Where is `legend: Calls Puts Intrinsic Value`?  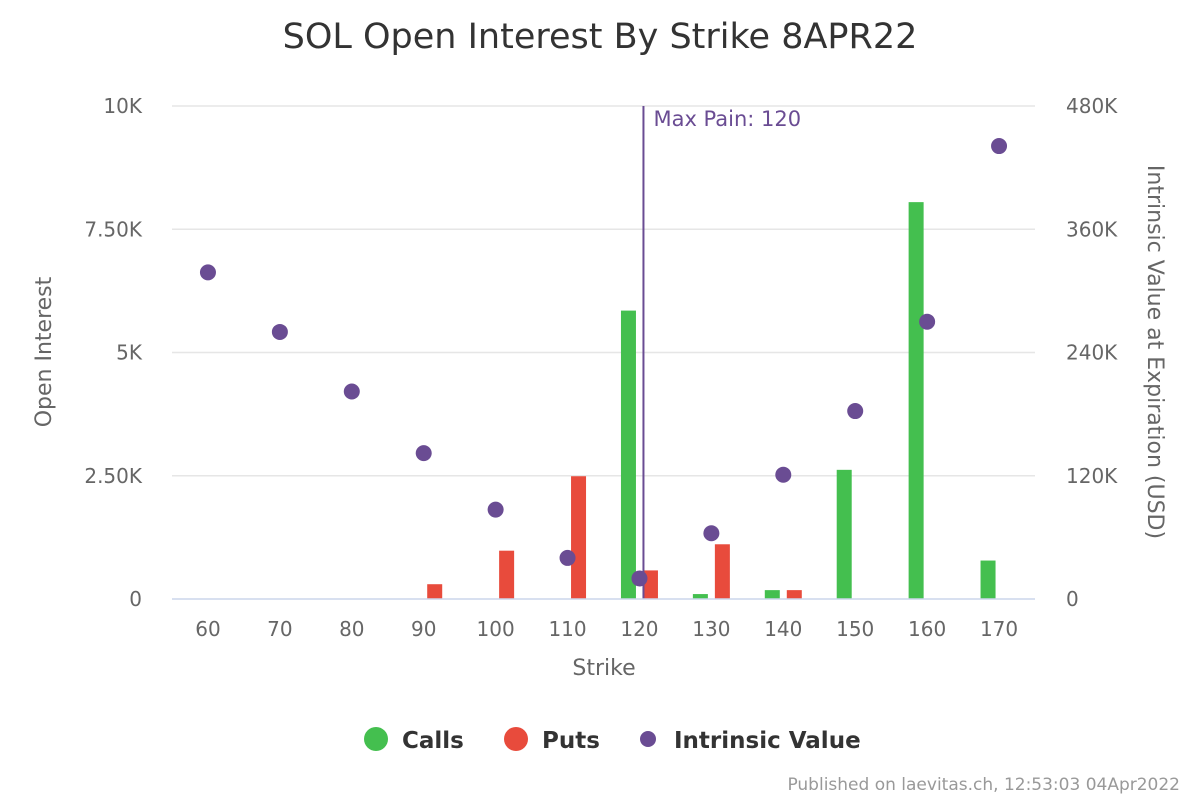
legend: Calls Puts Intrinsic Value is located at coordinates (612, 740).